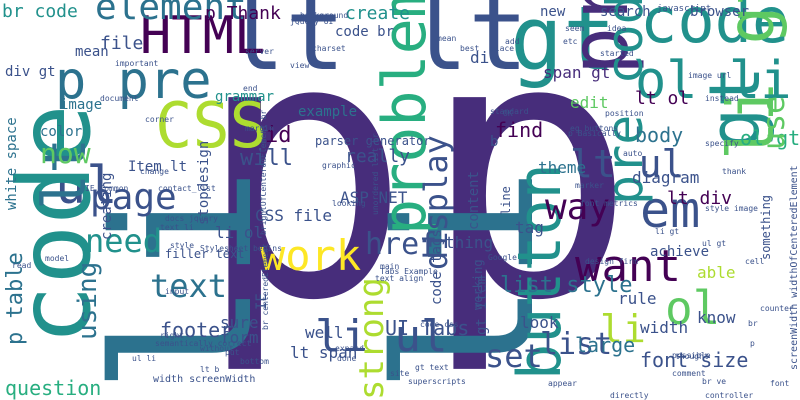 Image resolution: width=800 pixels, height=400 pixels. I want to click on cloud-word-create: create, so click(378, 13).